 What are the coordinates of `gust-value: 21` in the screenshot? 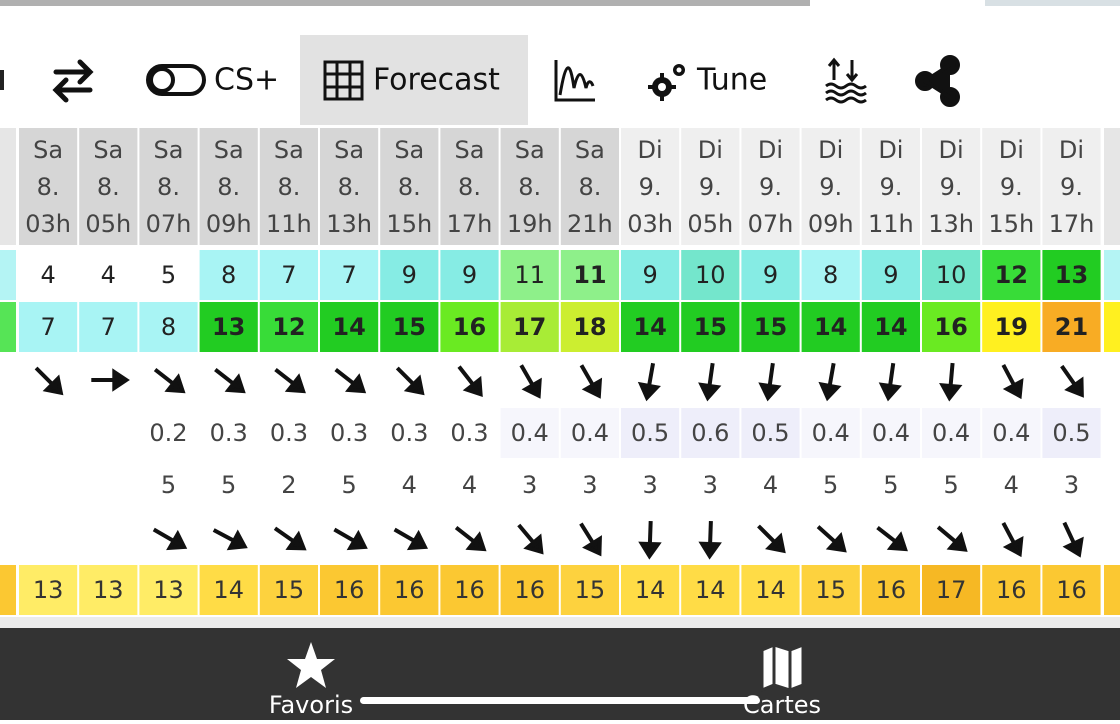 It's located at (1071, 327).